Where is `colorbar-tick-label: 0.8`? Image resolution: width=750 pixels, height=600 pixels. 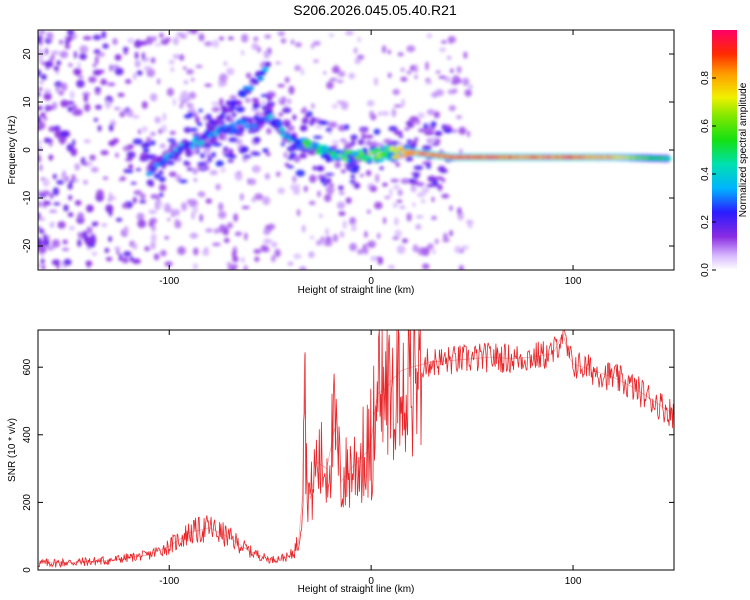 colorbar-tick-label: 0.8 is located at coordinates (705, 78).